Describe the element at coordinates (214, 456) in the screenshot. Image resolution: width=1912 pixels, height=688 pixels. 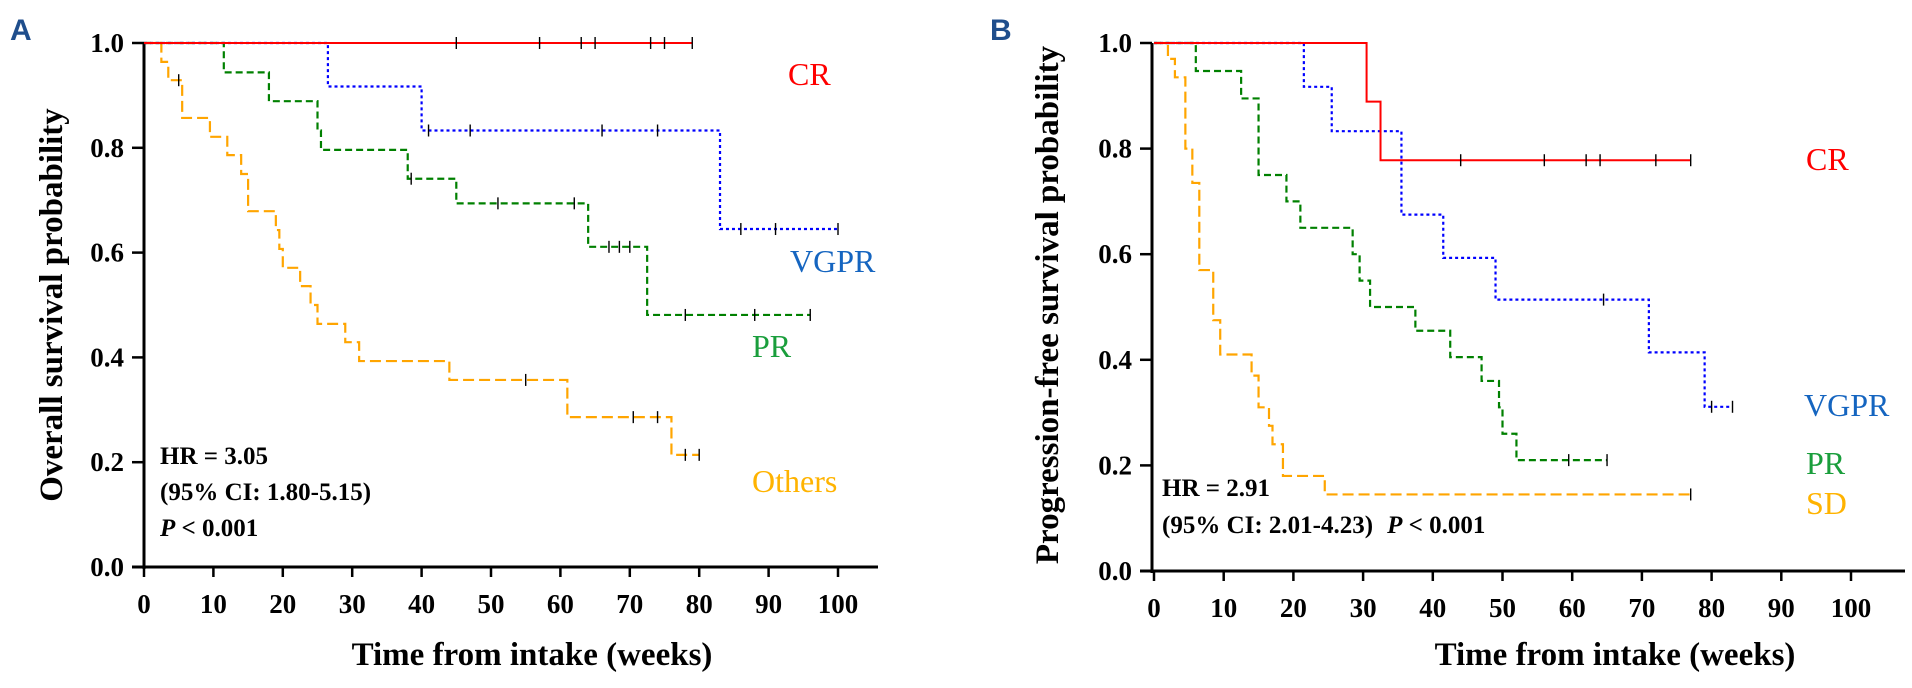
I see `hazard-ratio: HR = 3.05` at that location.